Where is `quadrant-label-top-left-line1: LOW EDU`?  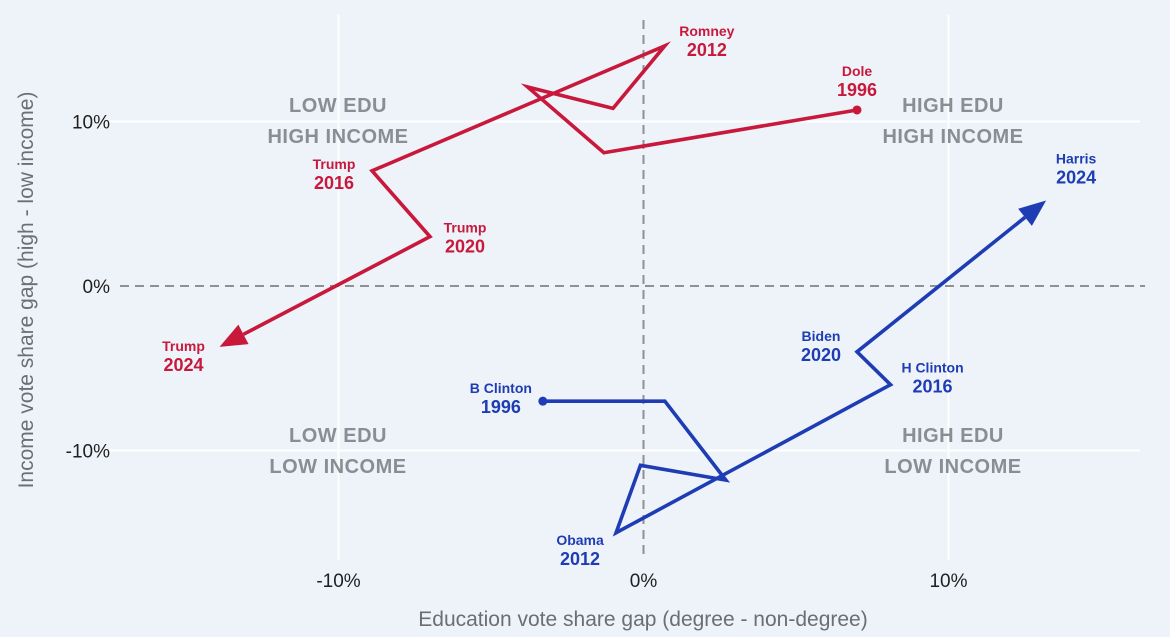
quadrant-label-top-left-line1: LOW EDU is located at coordinates (338, 106).